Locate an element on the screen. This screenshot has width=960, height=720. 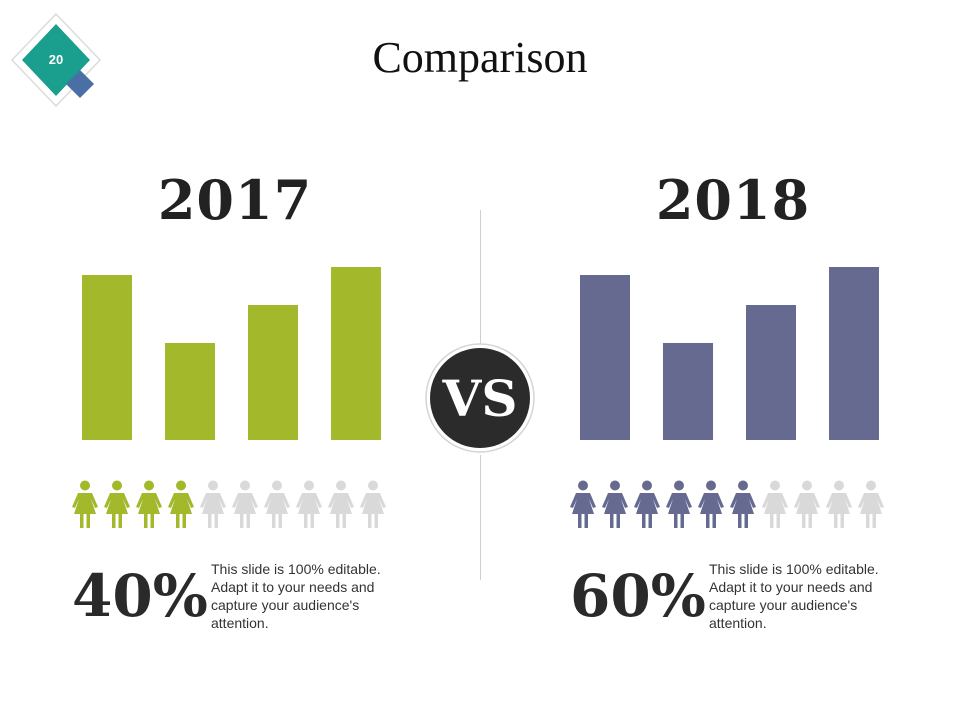
year-label: 2017 is located at coordinates (235, 200).